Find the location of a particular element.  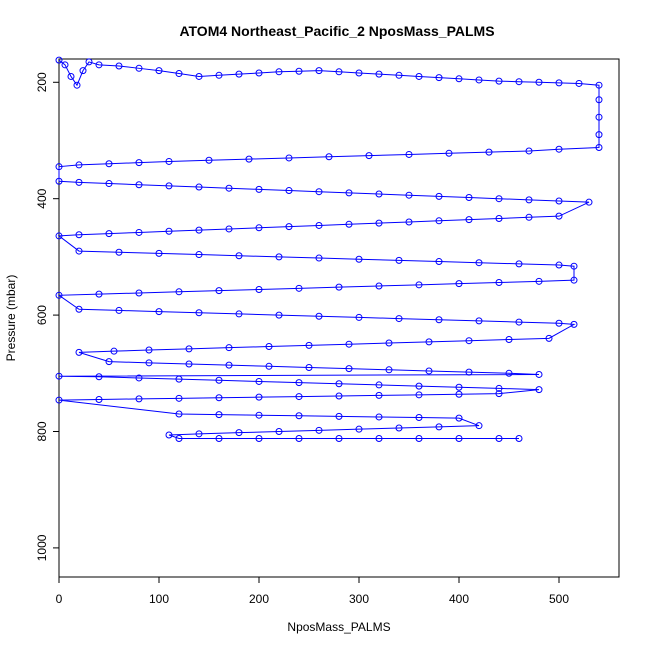

x-tick-label: 200 is located at coordinates (259, 599).